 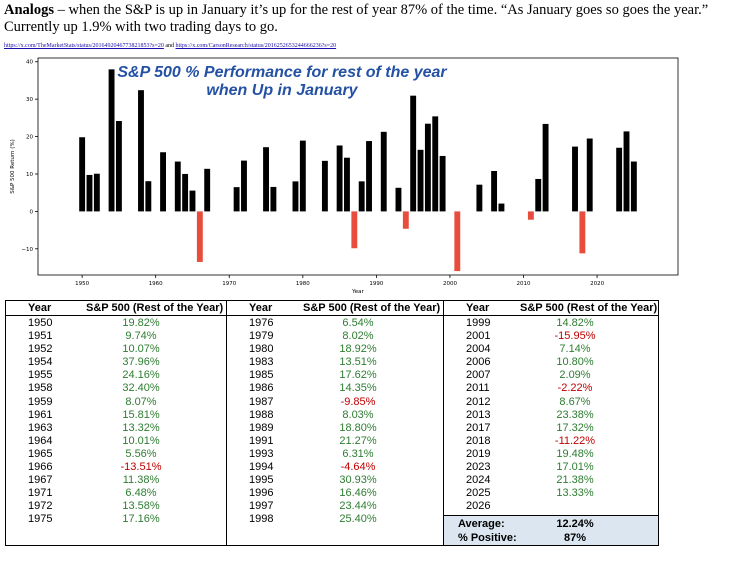 What do you see at coordinates (478, 388) in the screenshot?
I see `row-year: 2011` at bounding box center [478, 388].